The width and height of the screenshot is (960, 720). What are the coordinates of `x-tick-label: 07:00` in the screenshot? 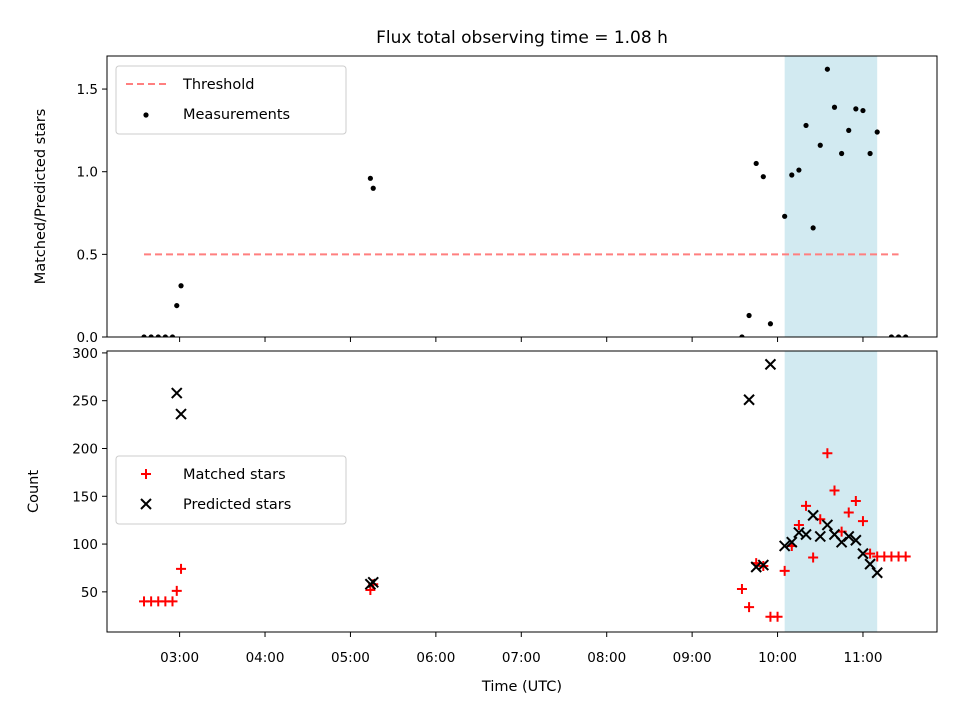 It's located at (521, 658).